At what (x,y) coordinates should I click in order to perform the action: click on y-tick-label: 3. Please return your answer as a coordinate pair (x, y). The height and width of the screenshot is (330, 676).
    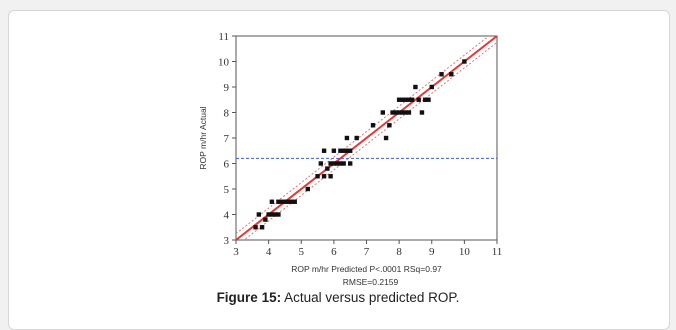
    Looking at the image, I should click on (227, 241).